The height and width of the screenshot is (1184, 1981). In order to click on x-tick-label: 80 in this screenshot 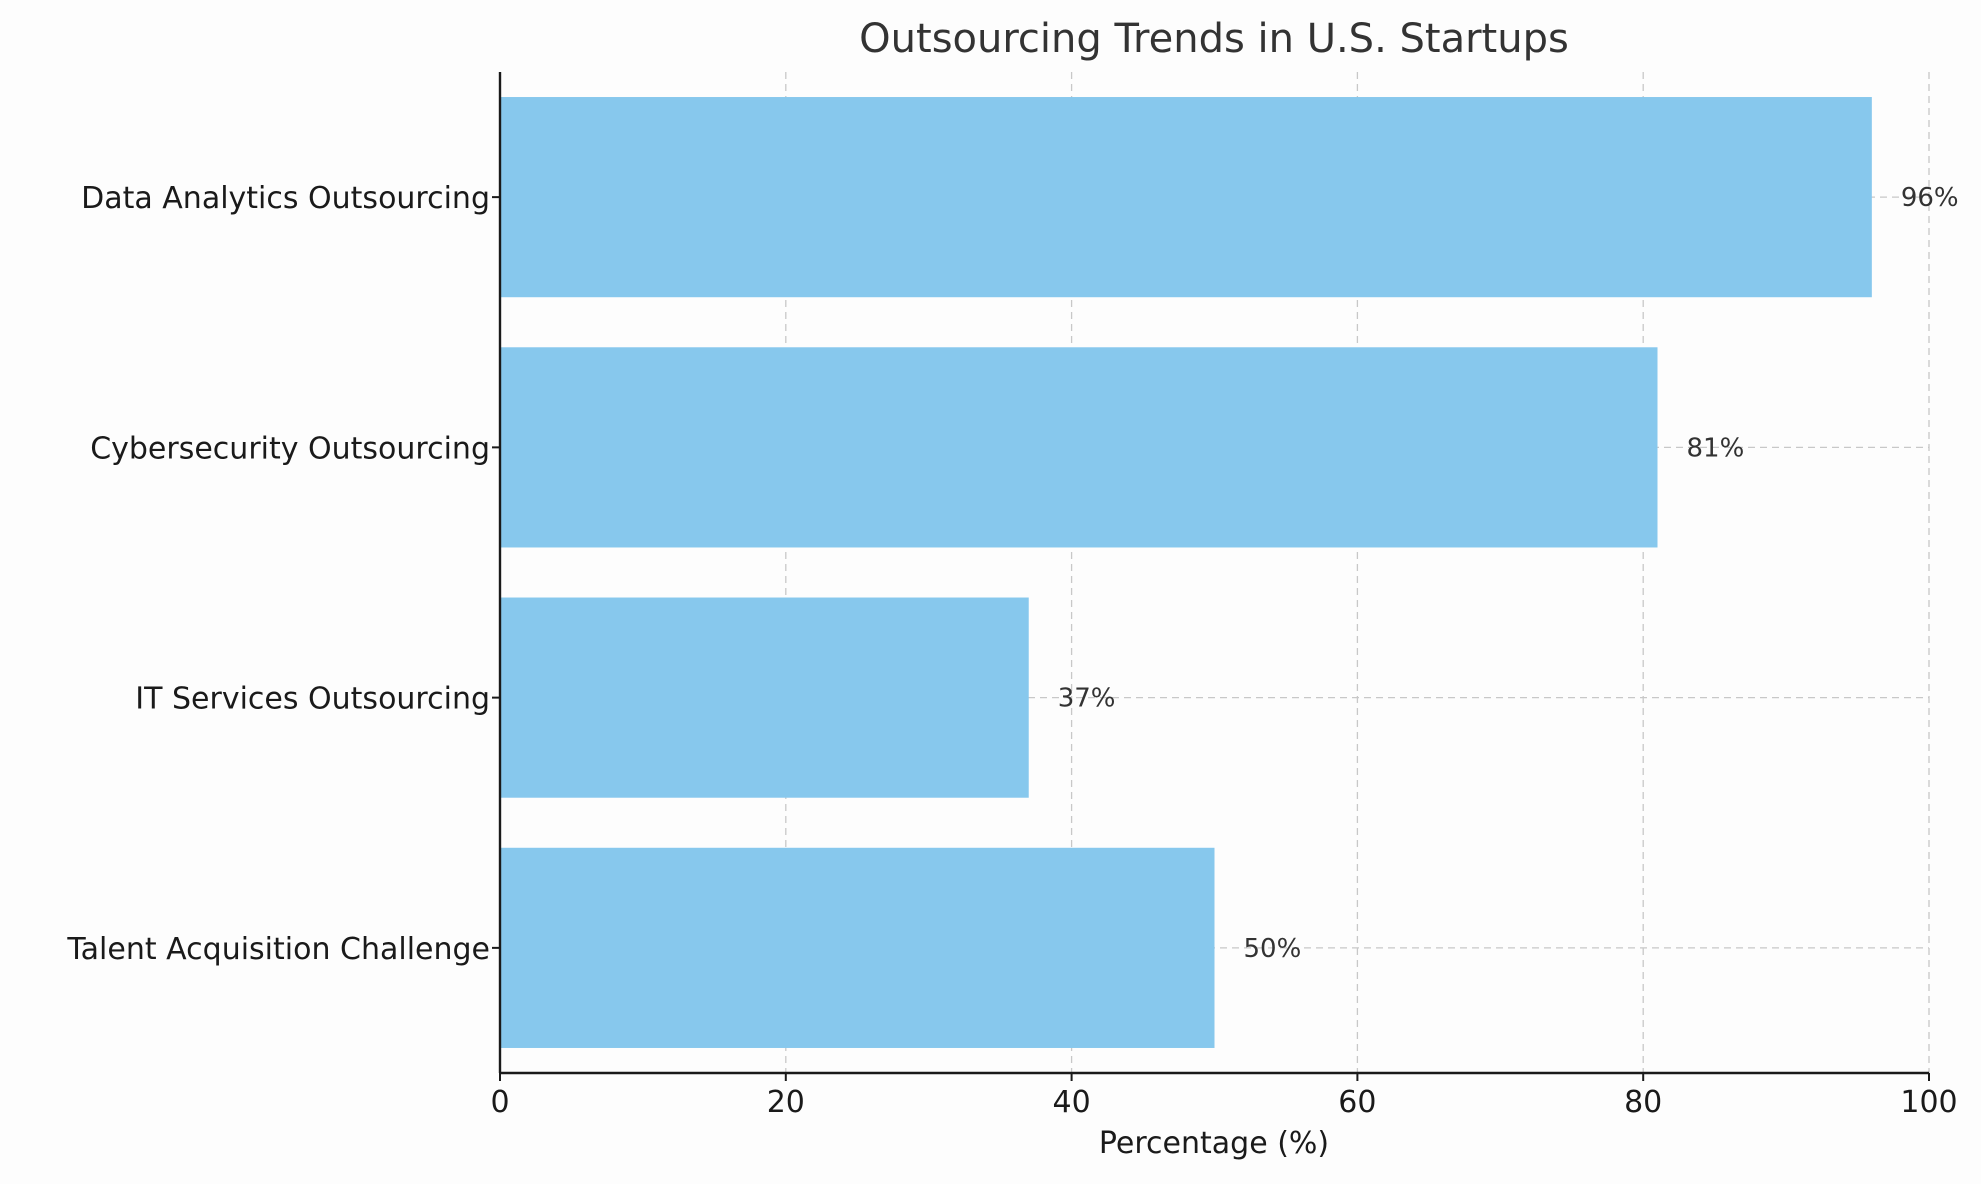, I will do `click(1643, 1102)`.